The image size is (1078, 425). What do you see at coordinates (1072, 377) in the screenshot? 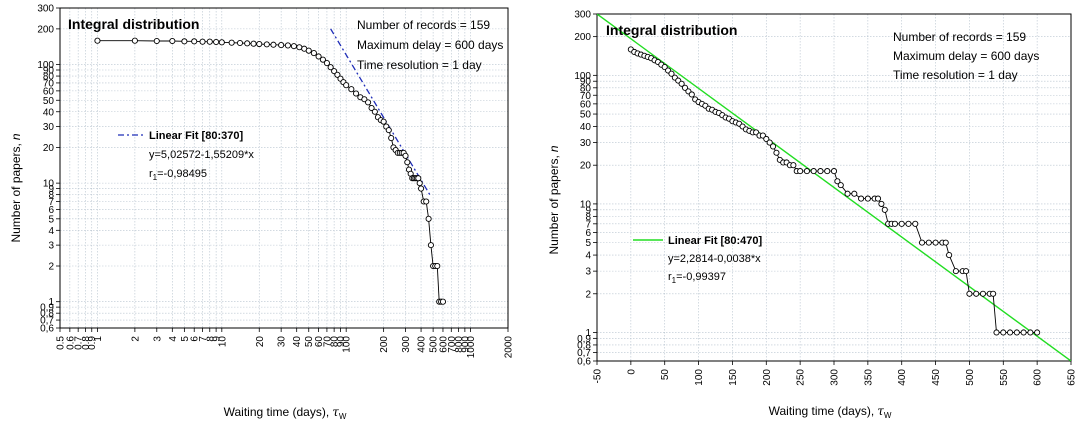
I see `right-x-tick-label: 650` at bounding box center [1072, 377].